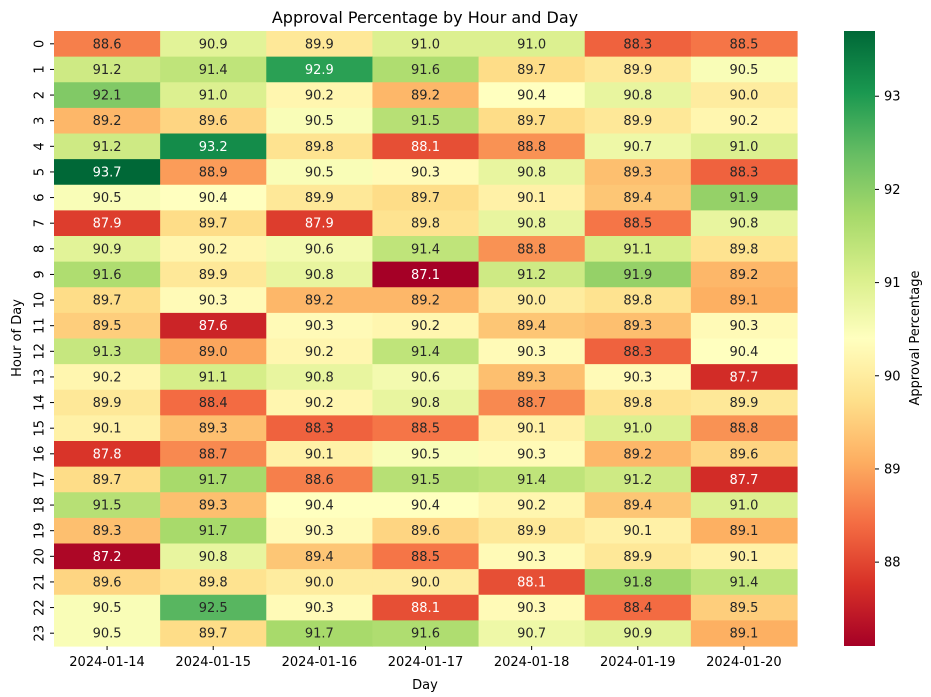 The width and height of the screenshot is (931, 697). What do you see at coordinates (40, 556) in the screenshot?
I see `y-tick-label: 20` at bounding box center [40, 556].